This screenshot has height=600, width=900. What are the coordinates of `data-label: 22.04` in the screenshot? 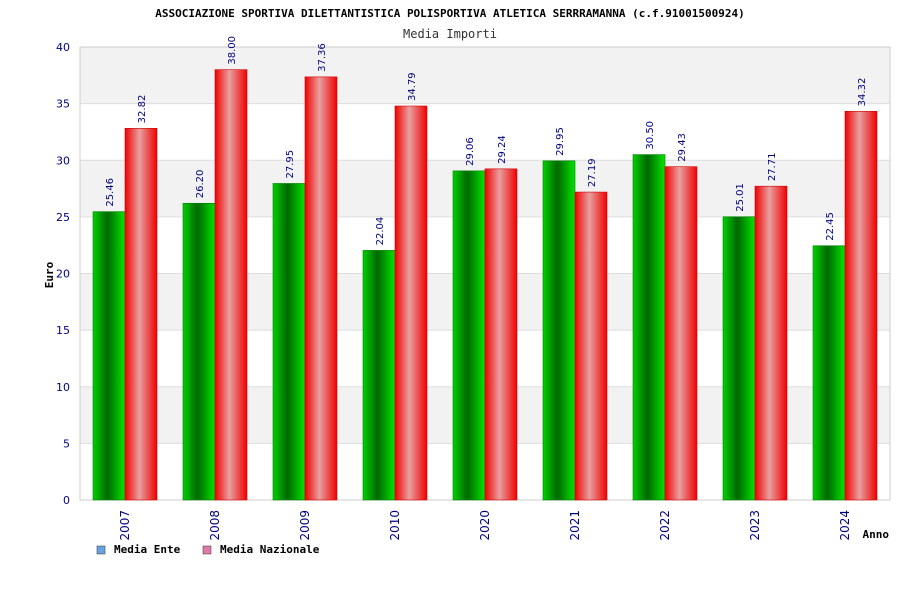 It's located at (380, 231).